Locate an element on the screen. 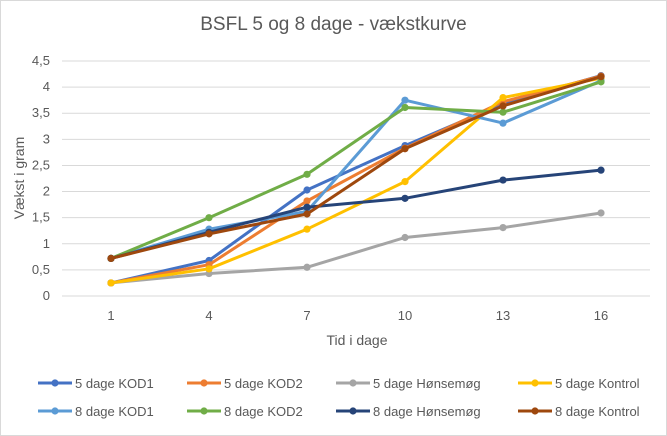 The height and width of the screenshot is (436, 667). y-tick-label: 1,5 is located at coordinates (41, 217).